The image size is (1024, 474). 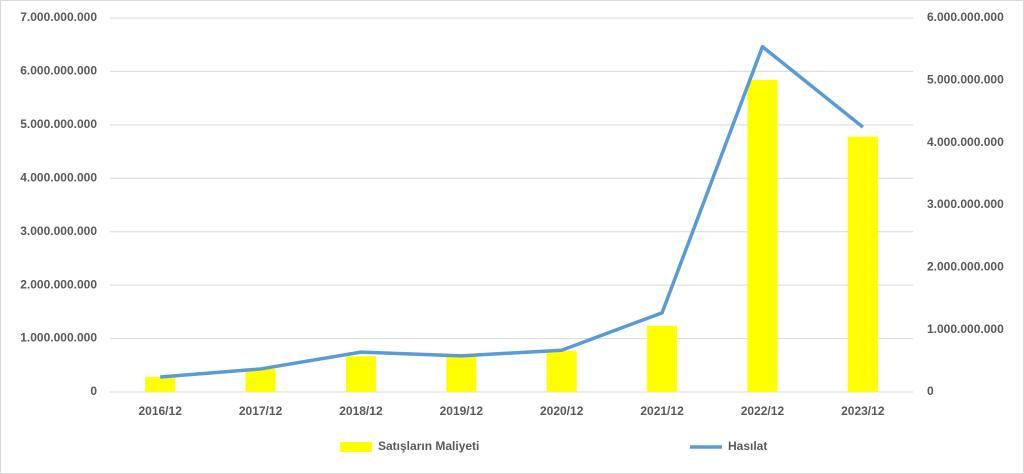 What do you see at coordinates (58, 17) in the screenshot?
I see `y-tick-label: 7.000.000.000` at bounding box center [58, 17].